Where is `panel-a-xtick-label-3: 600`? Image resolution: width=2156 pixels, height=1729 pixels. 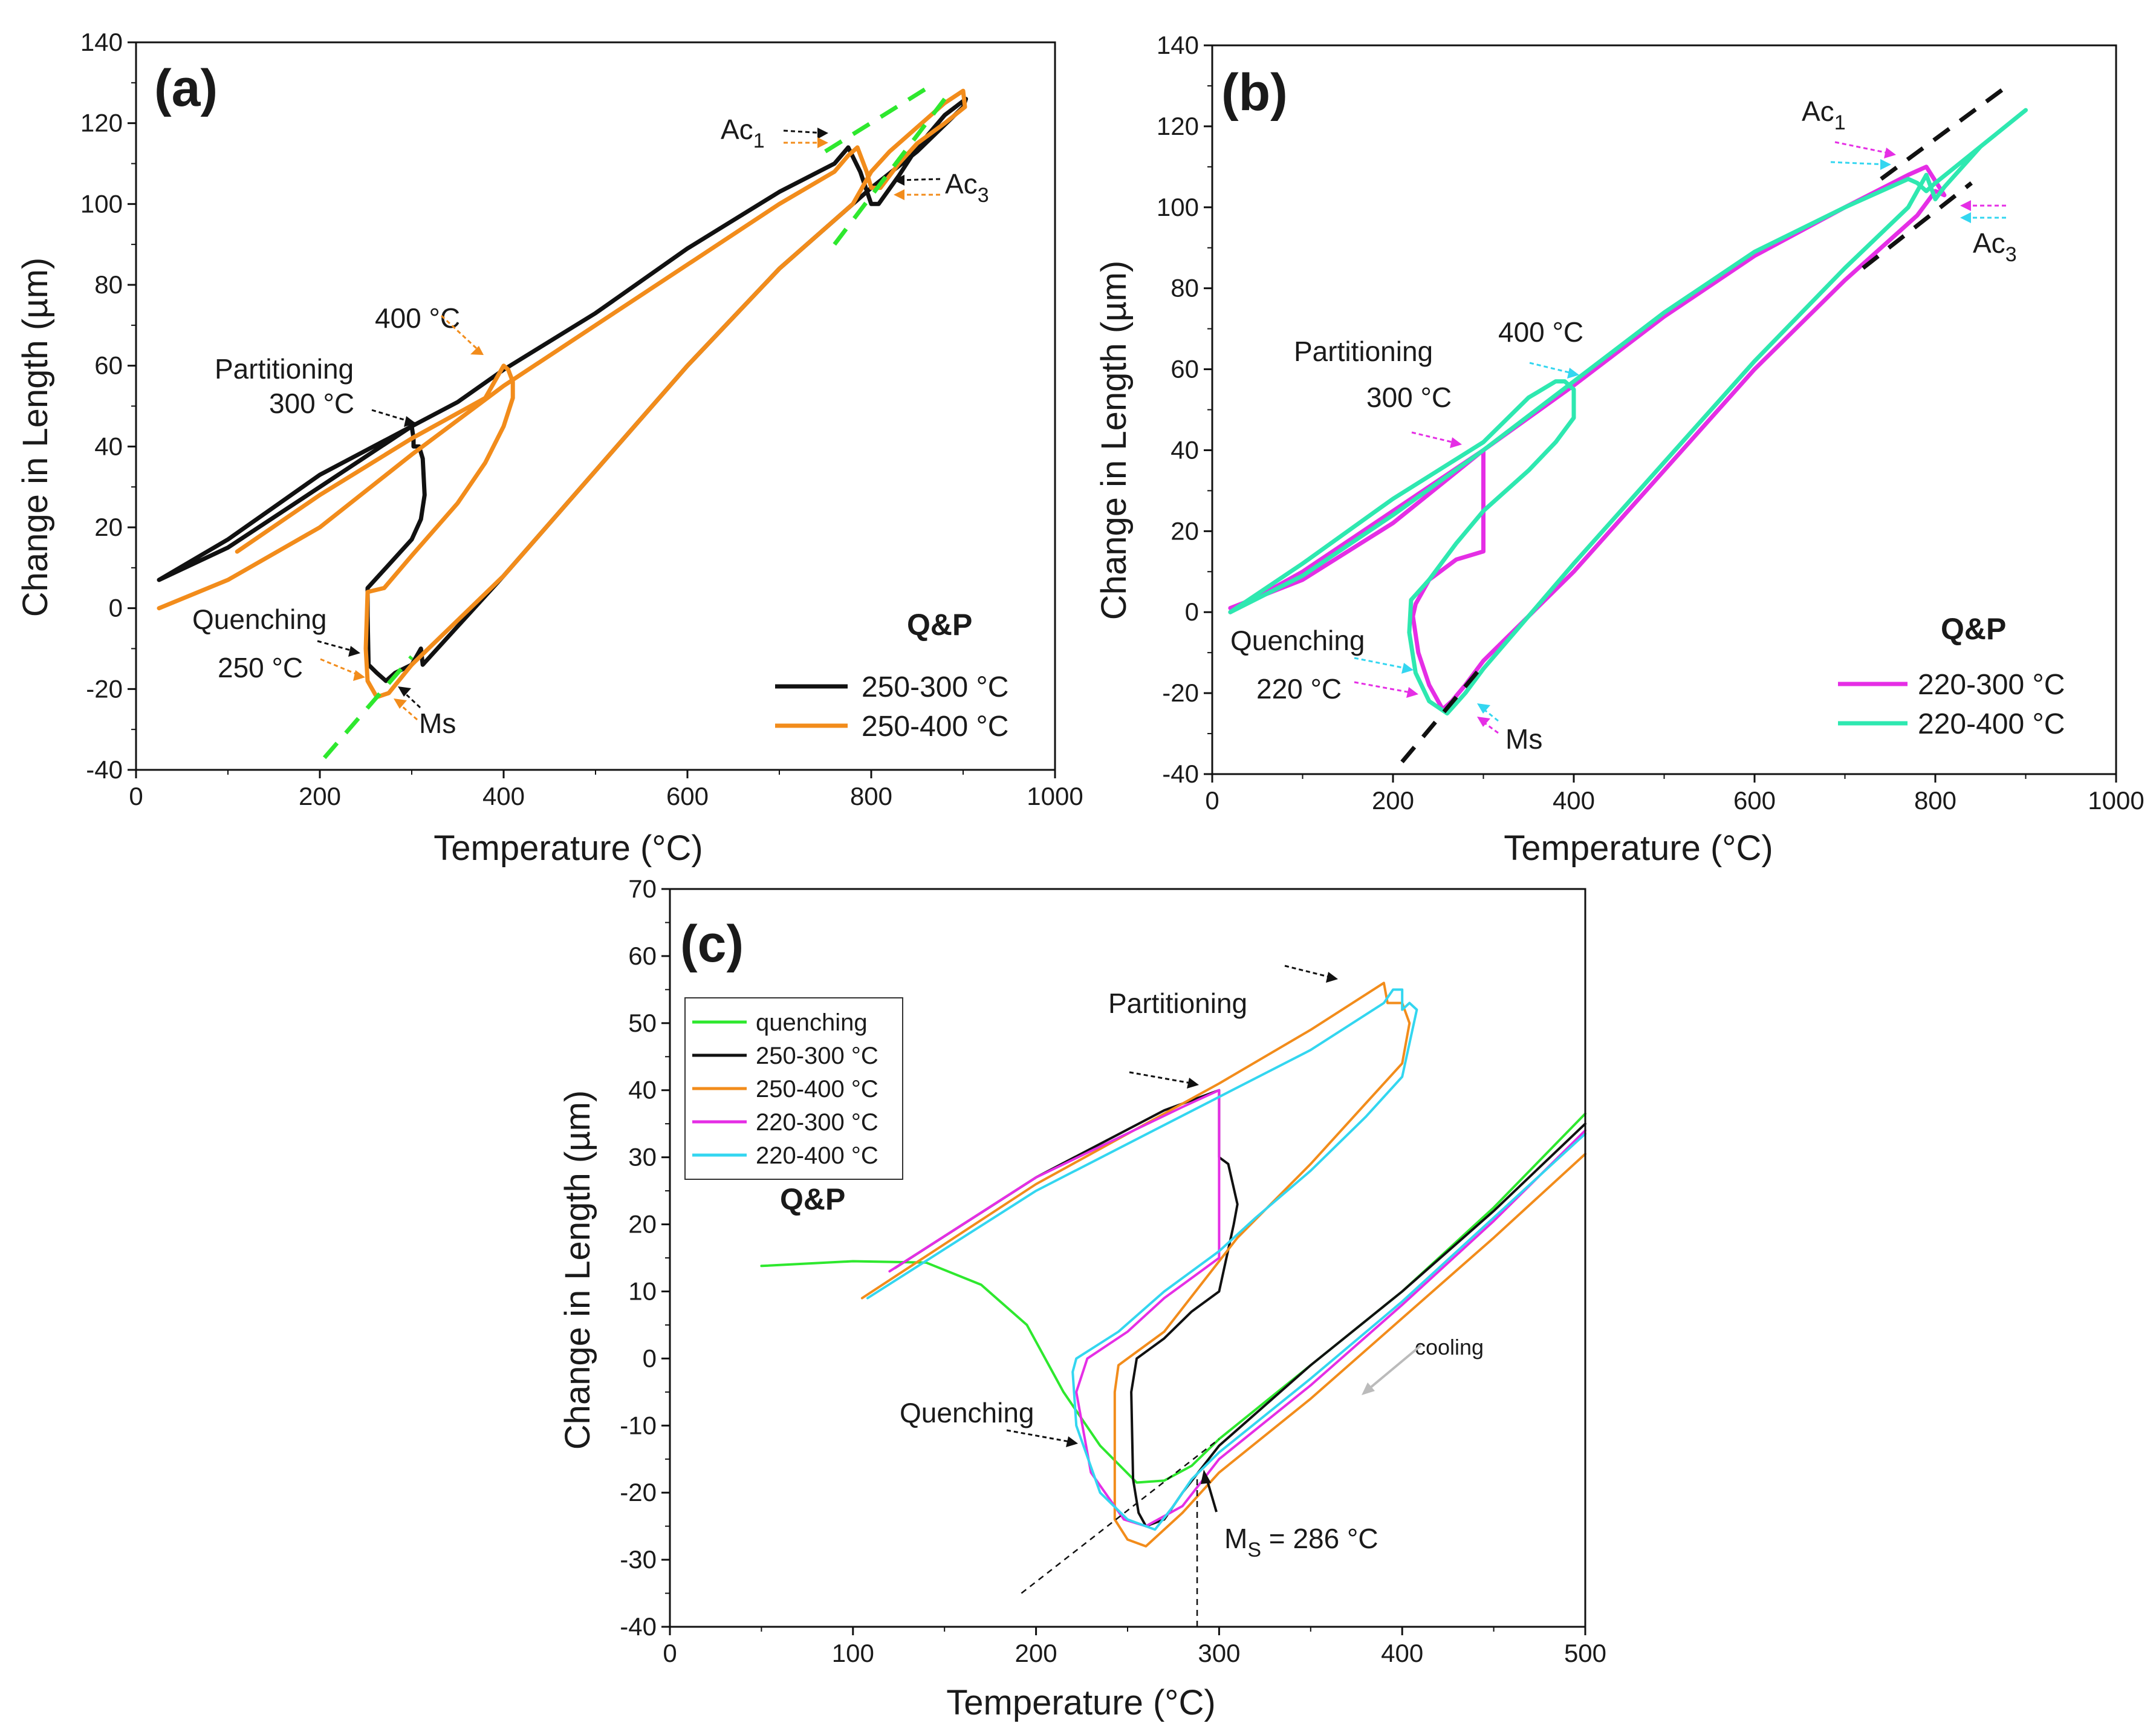 panel-a-xtick-label-3: 600 is located at coordinates (687, 796).